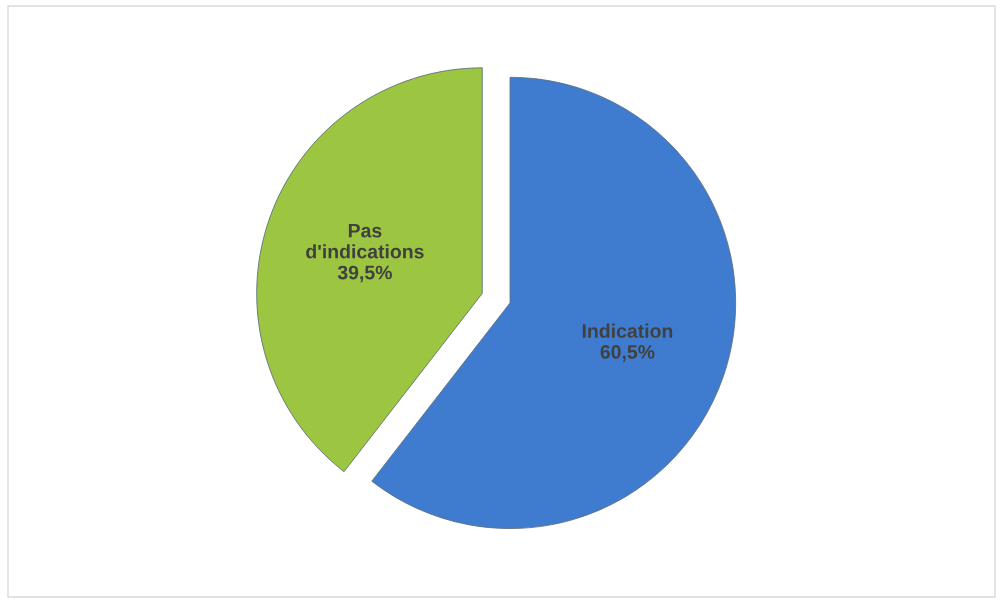 The image size is (1003, 600). I want to click on data-label: 60,5%, so click(627, 353).